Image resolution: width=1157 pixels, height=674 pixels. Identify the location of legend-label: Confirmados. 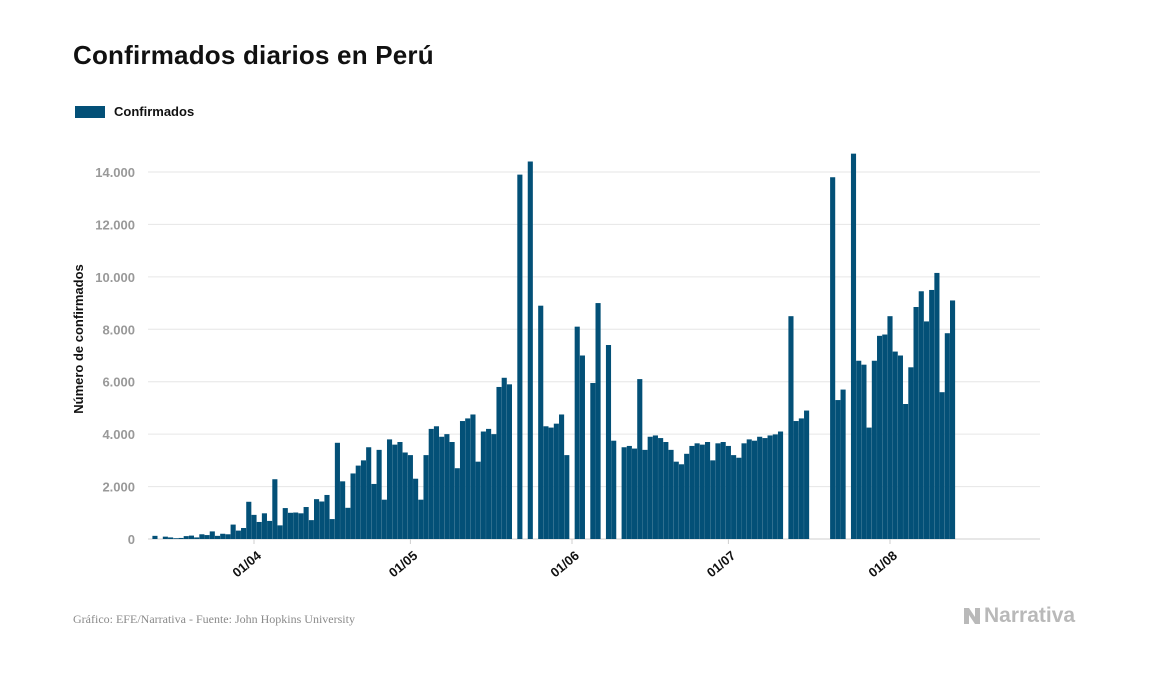
(154, 111).